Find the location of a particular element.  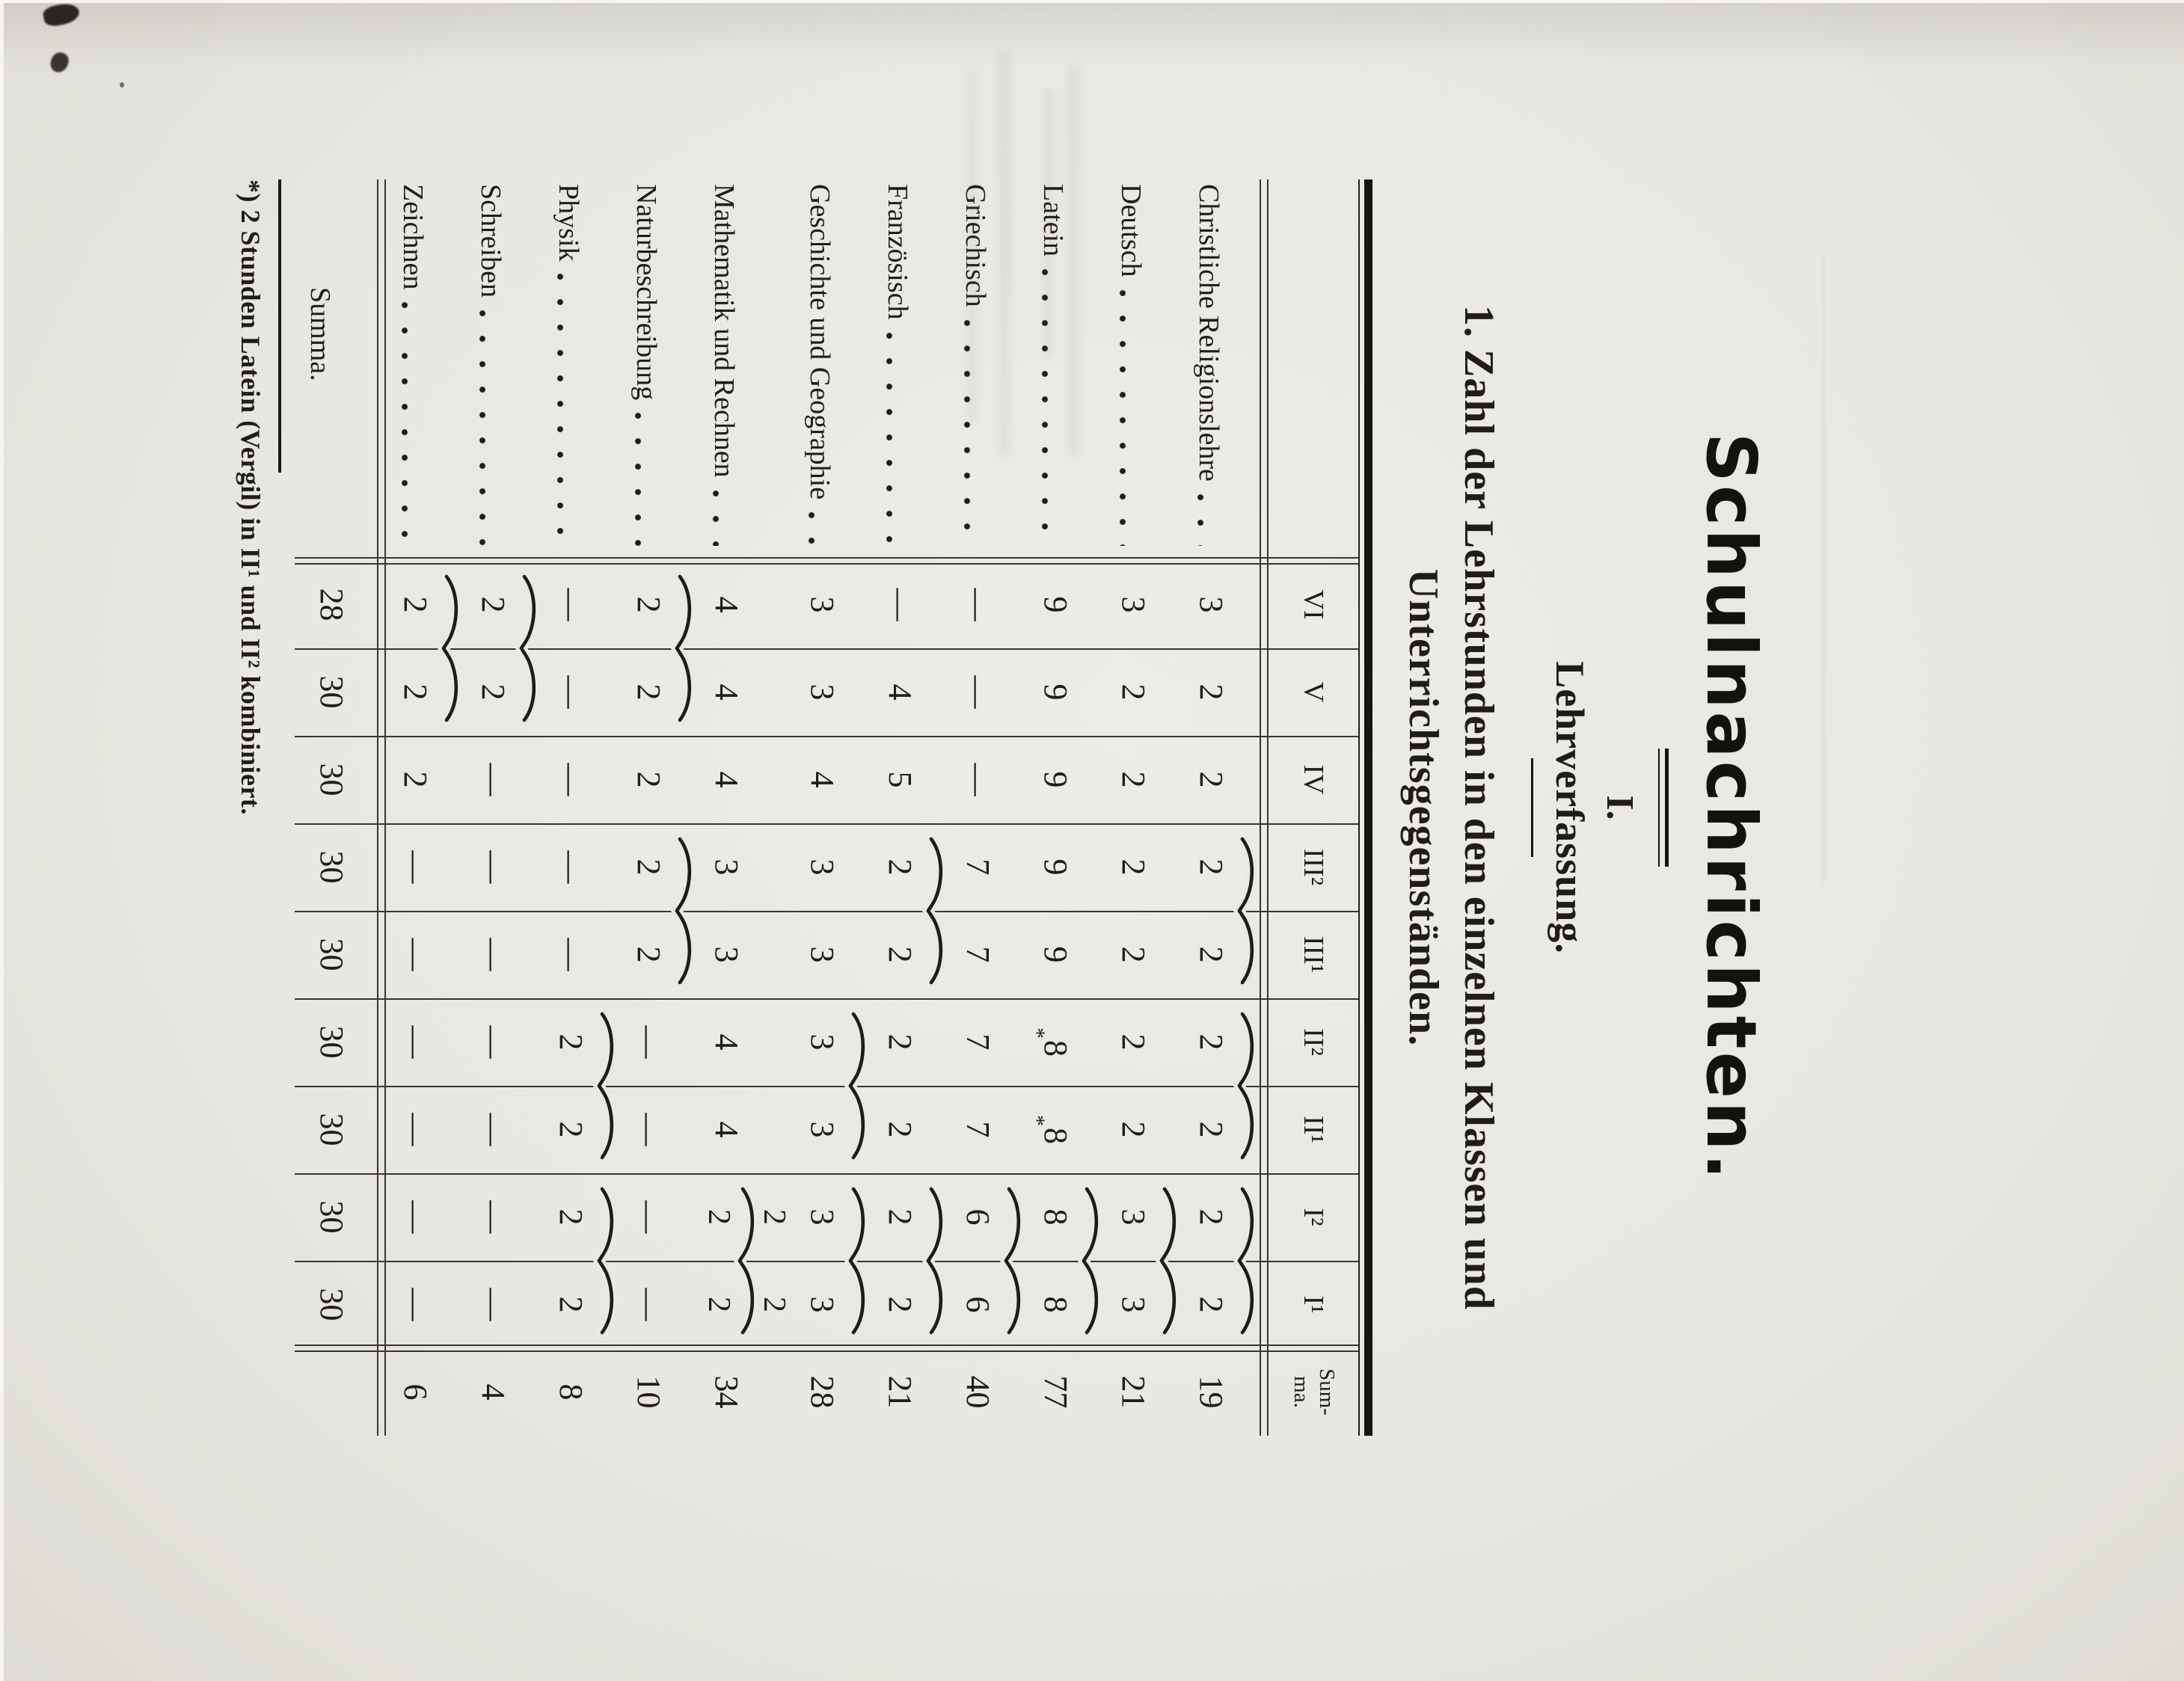

header-cell-class: I² is located at coordinates (1314, 1217).